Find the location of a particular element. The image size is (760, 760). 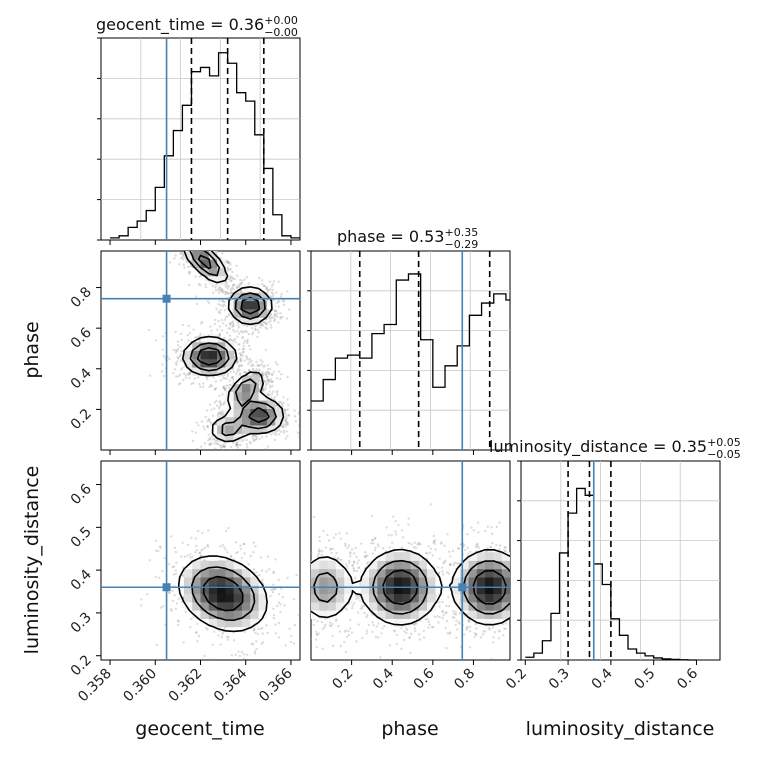

hist-luminosity-distance-frame is located at coordinates (620, 560).